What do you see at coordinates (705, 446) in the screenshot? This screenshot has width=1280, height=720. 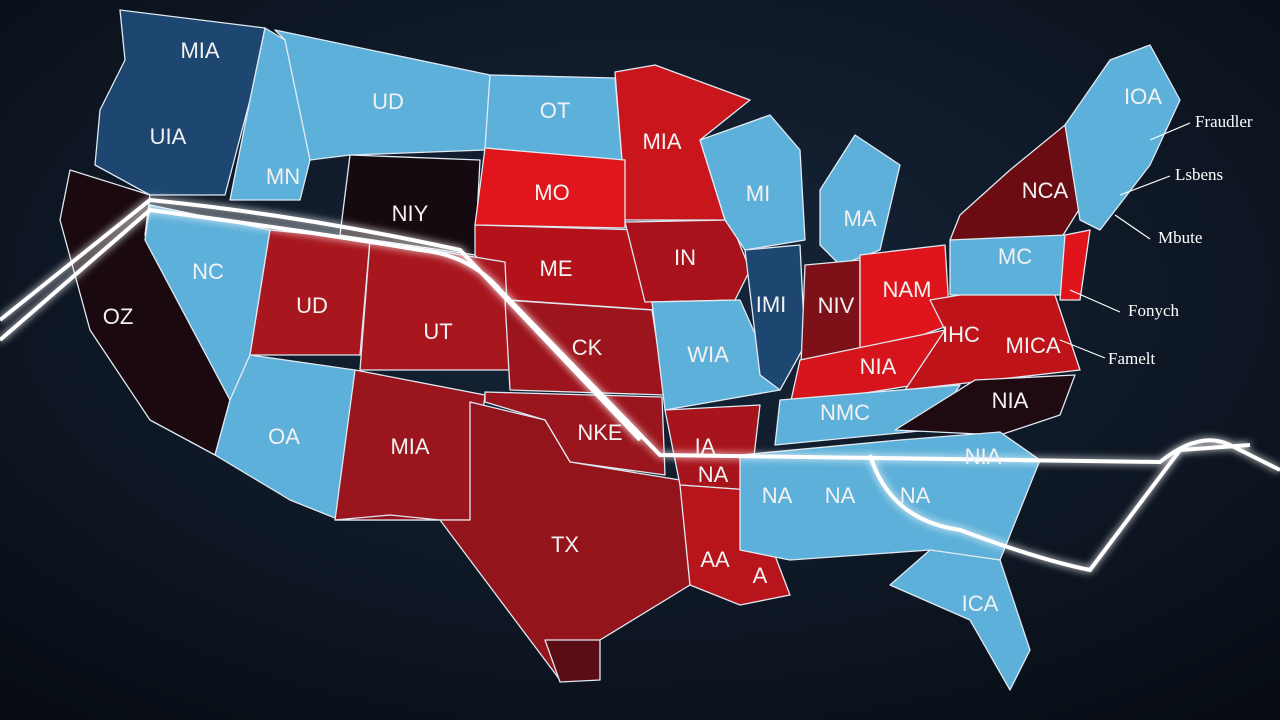 I see `state-label: IA` at bounding box center [705, 446].